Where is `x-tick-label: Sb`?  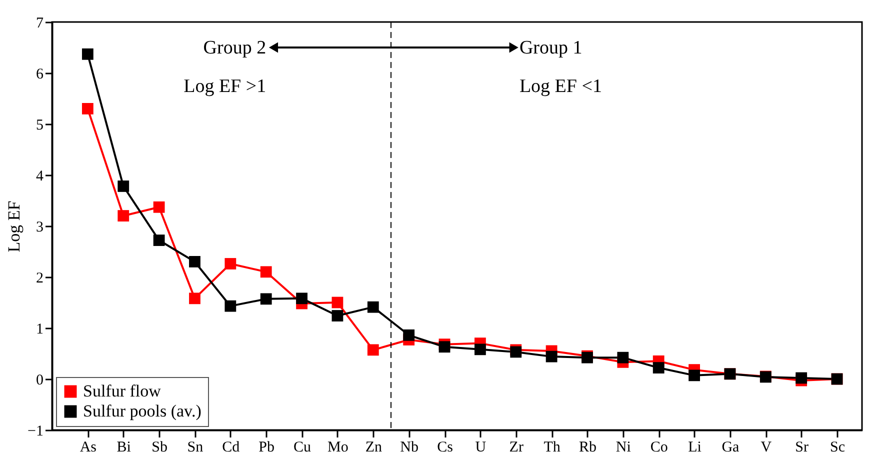
x-tick-label: Sb is located at coordinates (160, 448).